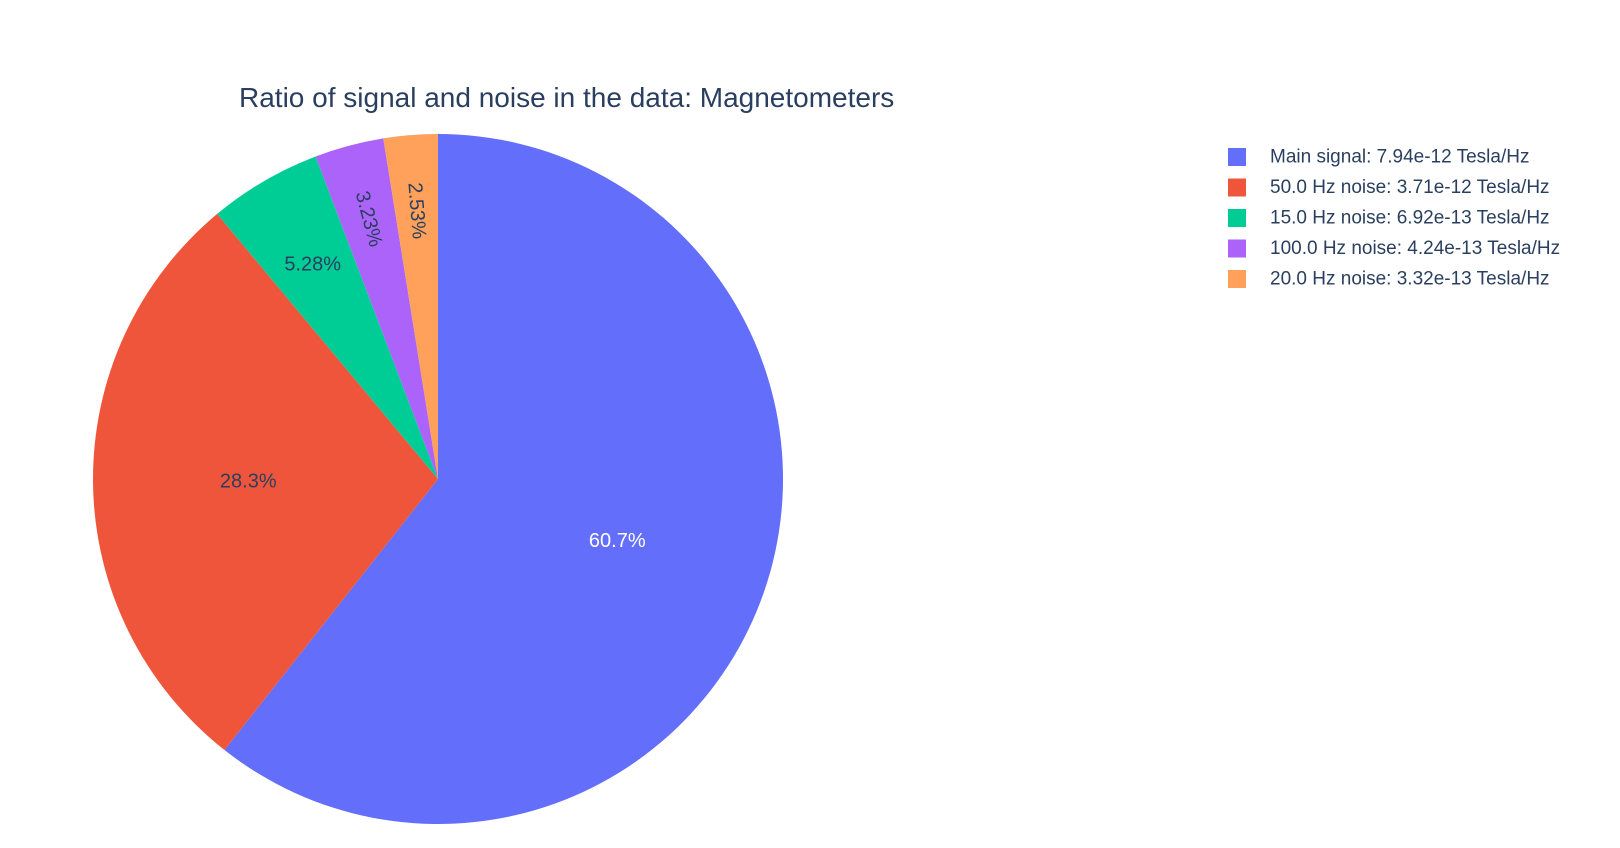  I want to click on legend-item-label: Main signal: 7.94e-12 Tesla/Hz, so click(1399, 157).